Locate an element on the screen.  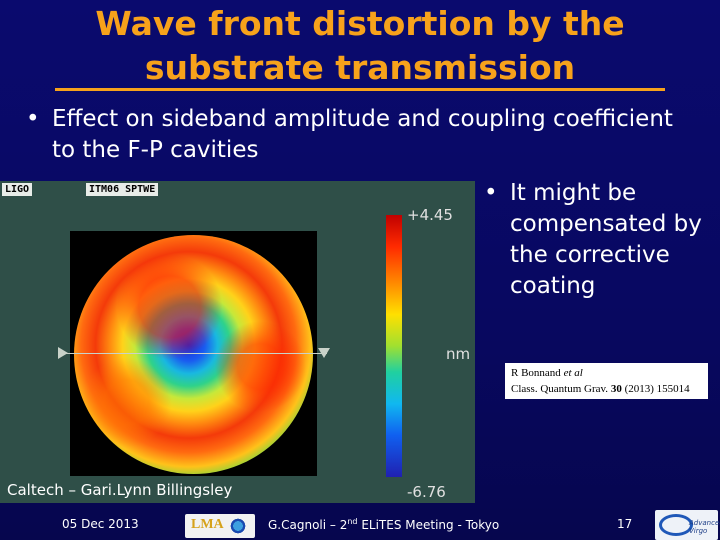
title-line-1: Wave front distortion by the is located at coordinates (360, 23).